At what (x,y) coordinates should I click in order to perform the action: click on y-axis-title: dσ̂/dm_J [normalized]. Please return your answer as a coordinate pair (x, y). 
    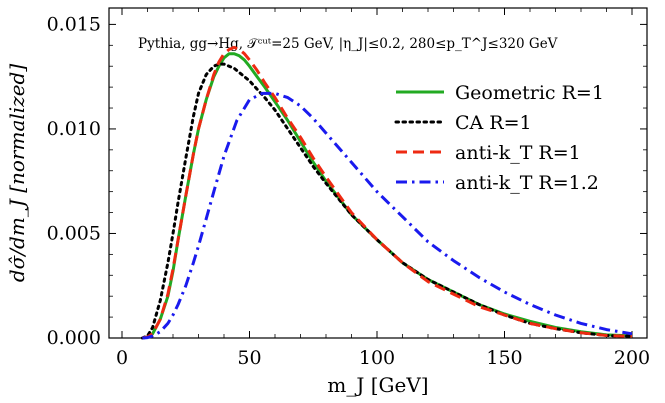
    Looking at the image, I should click on (17, 173).